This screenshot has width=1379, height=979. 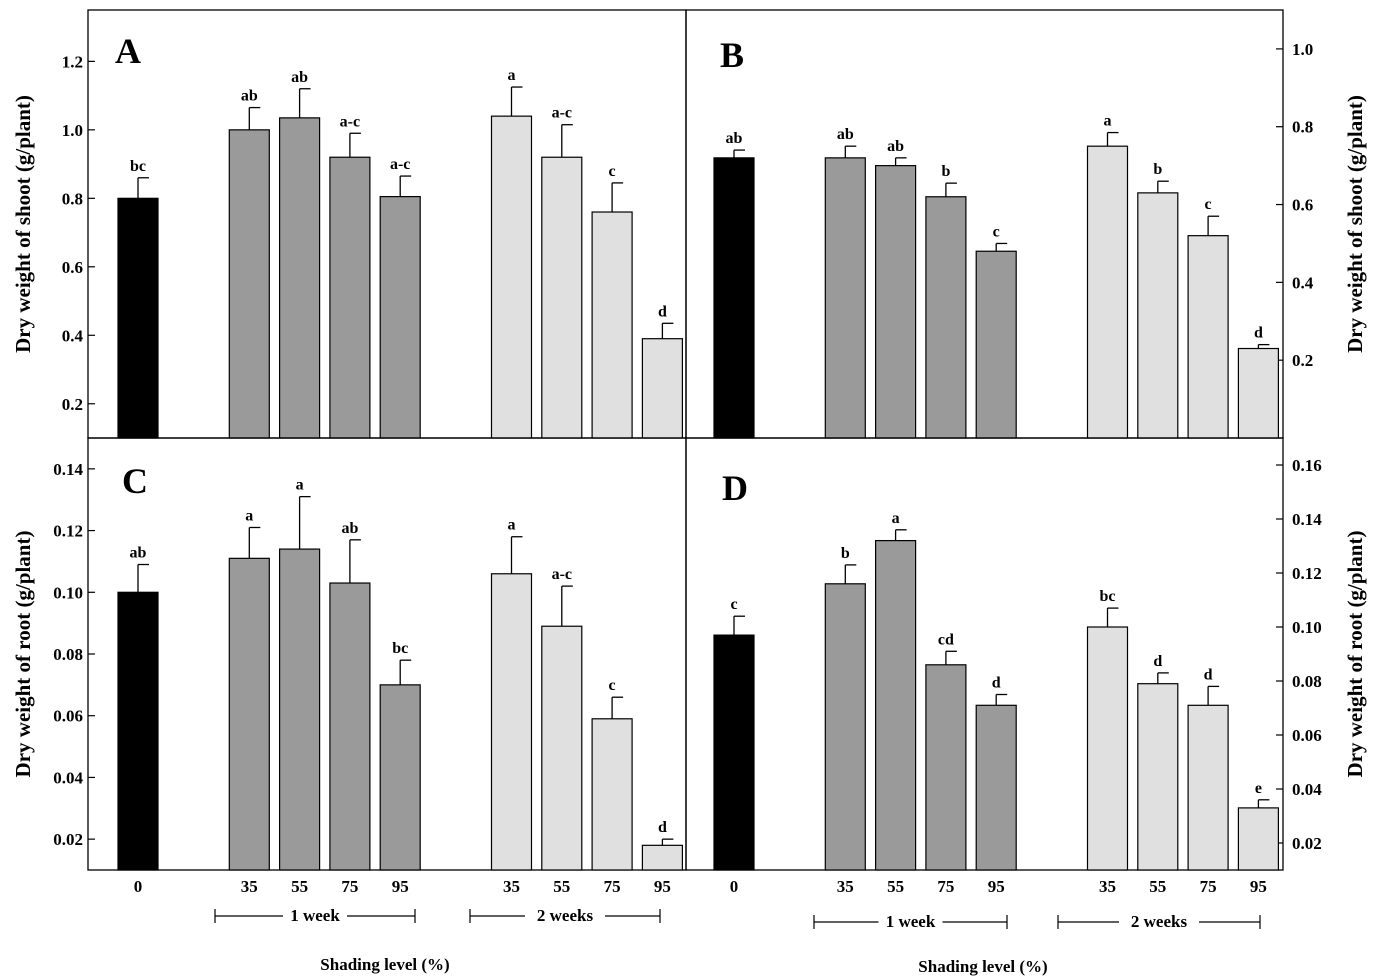 I want to click on significance-label: bc, so click(x=138, y=166).